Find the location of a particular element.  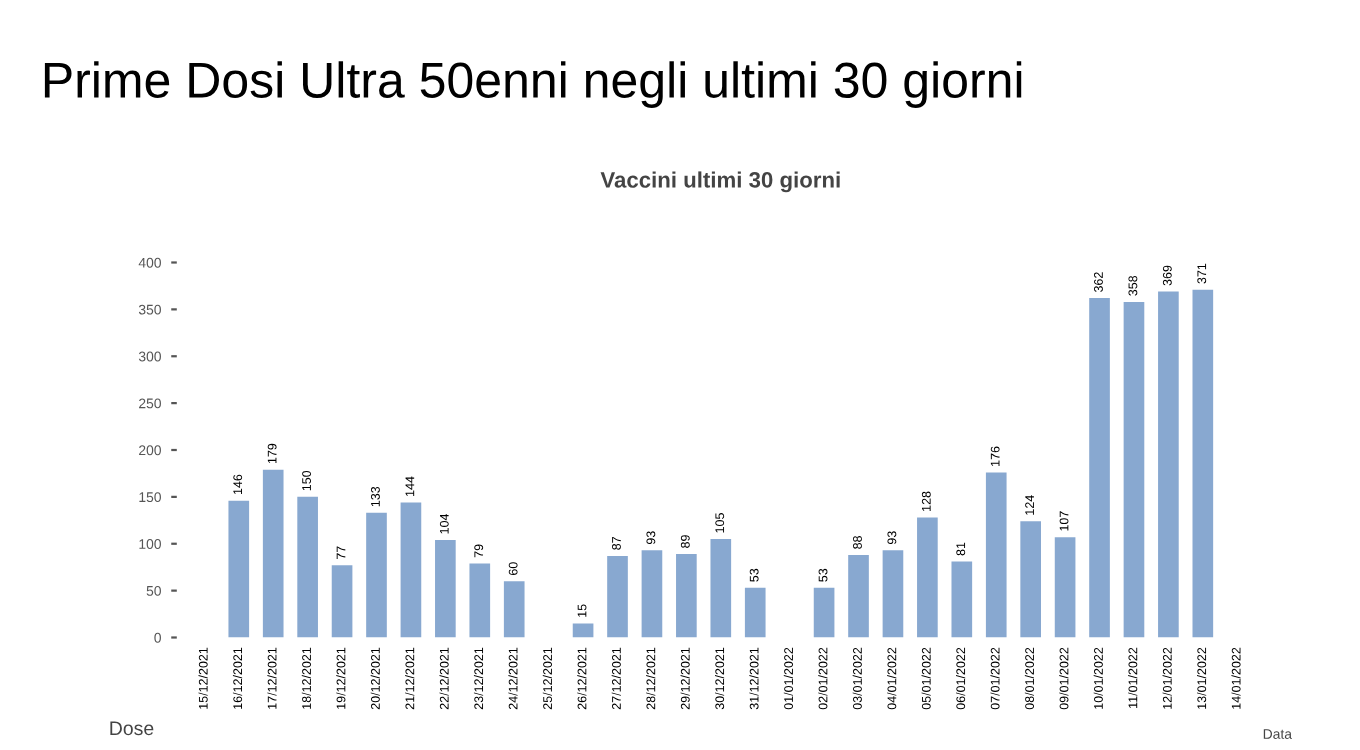

y-axis-title: Dose is located at coordinates (132, 728).